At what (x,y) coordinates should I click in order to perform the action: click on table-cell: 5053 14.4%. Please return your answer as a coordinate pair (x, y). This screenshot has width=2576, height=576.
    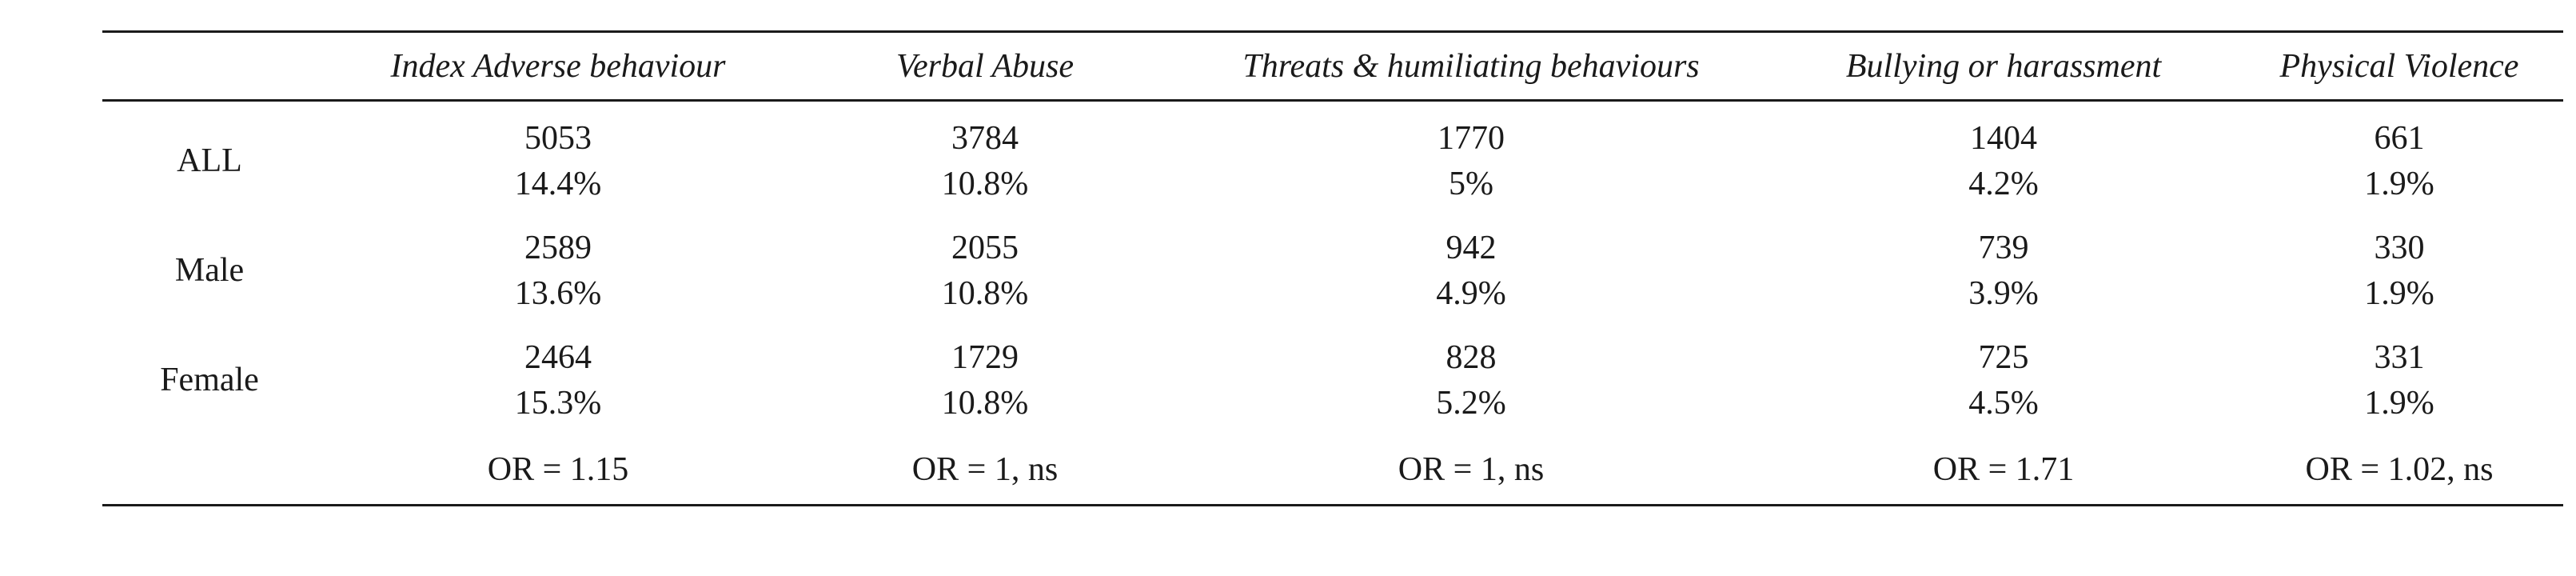
    Looking at the image, I should click on (558, 159).